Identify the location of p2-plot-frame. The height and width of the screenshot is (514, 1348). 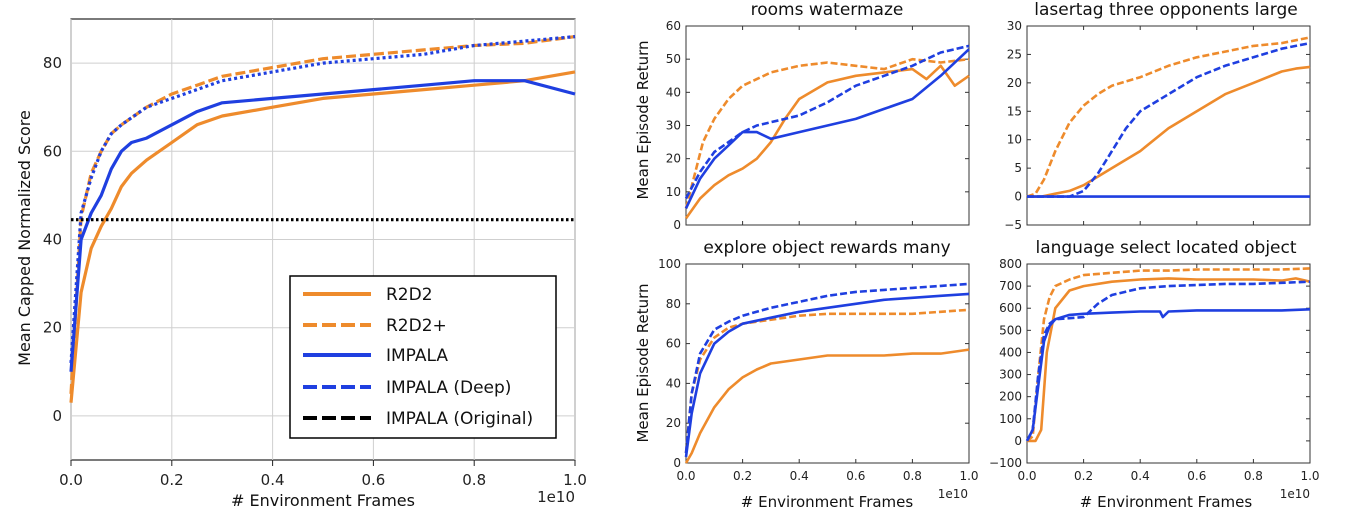
(1168, 125).